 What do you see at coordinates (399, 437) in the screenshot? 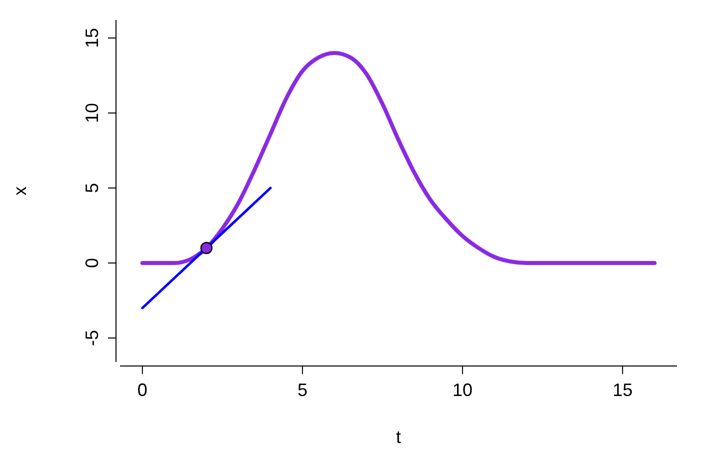
I see `x-axis-title: t` at bounding box center [399, 437].